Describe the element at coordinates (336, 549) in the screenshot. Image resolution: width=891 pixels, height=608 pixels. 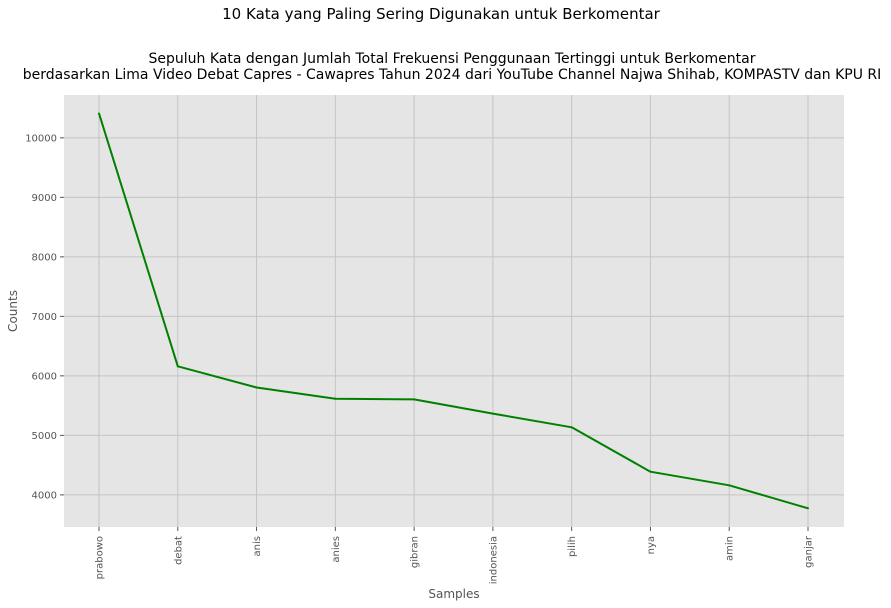
I see `x-tick-label: anies` at that location.